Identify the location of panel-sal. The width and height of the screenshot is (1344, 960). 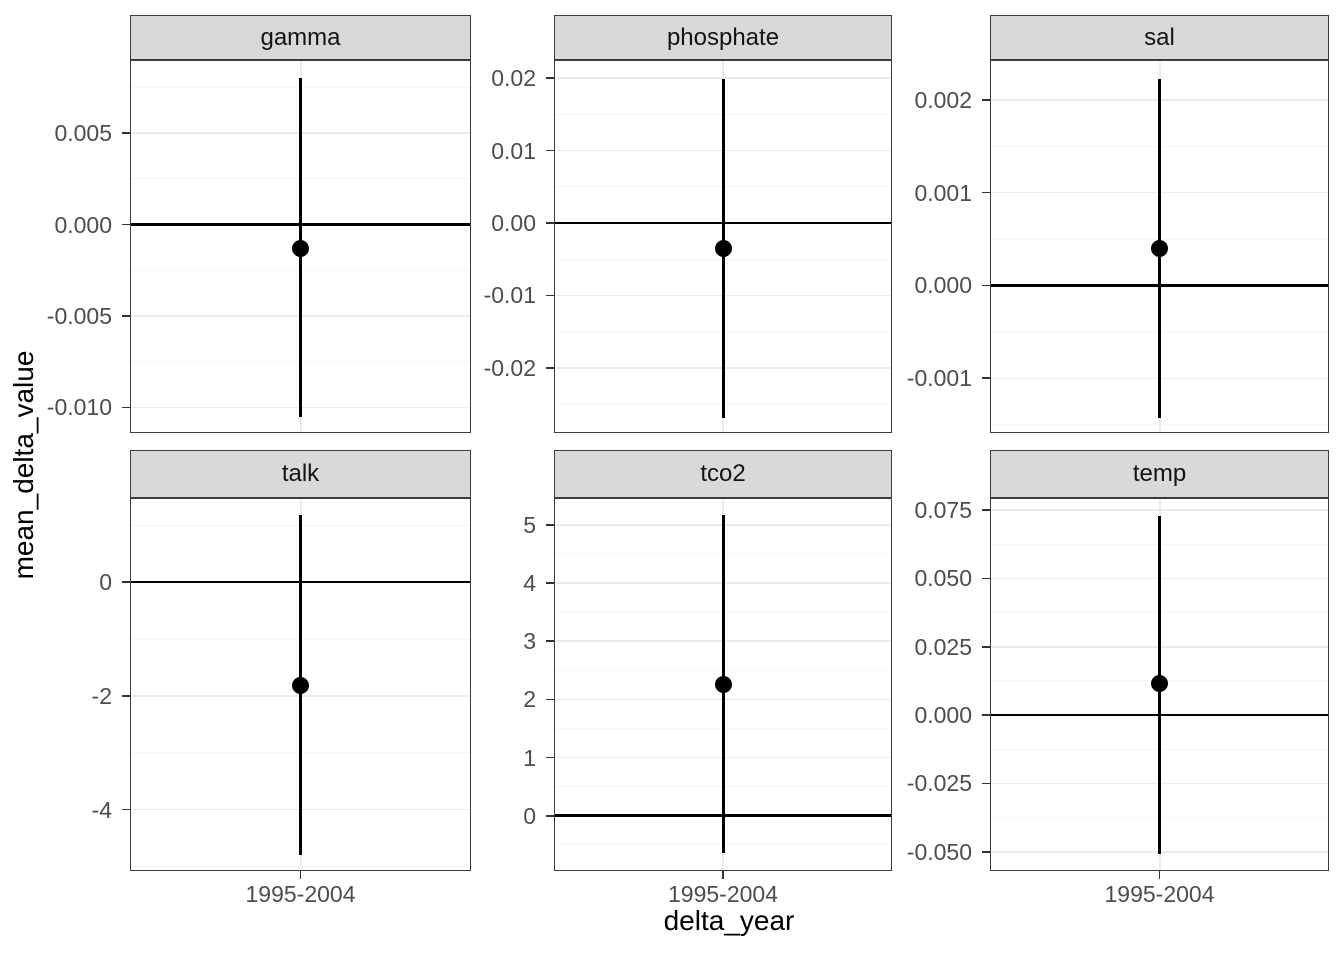
(1159, 246).